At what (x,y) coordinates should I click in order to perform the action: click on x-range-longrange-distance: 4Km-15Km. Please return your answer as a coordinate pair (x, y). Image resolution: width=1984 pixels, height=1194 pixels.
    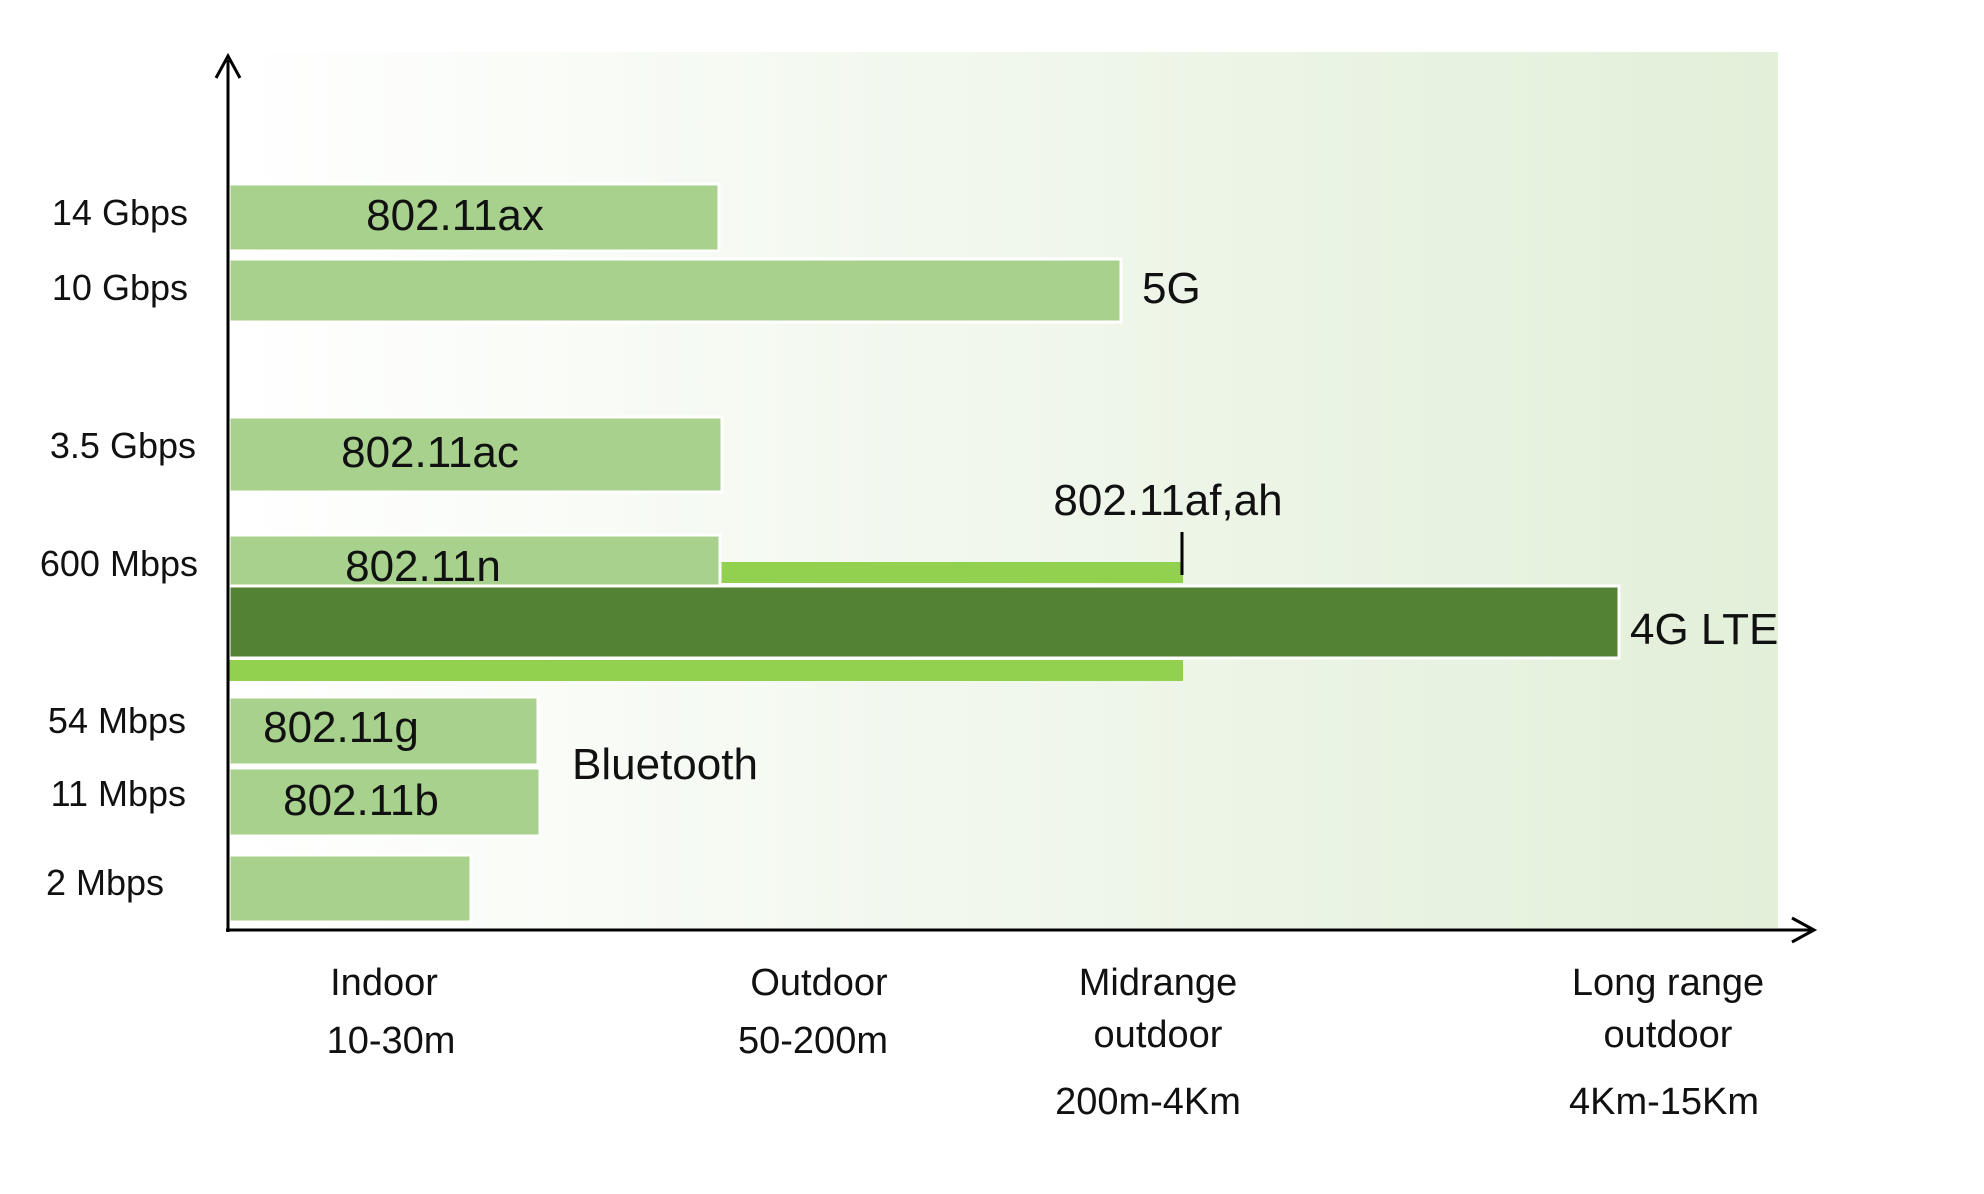
    Looking at the image, I should click on (1664, 1102).